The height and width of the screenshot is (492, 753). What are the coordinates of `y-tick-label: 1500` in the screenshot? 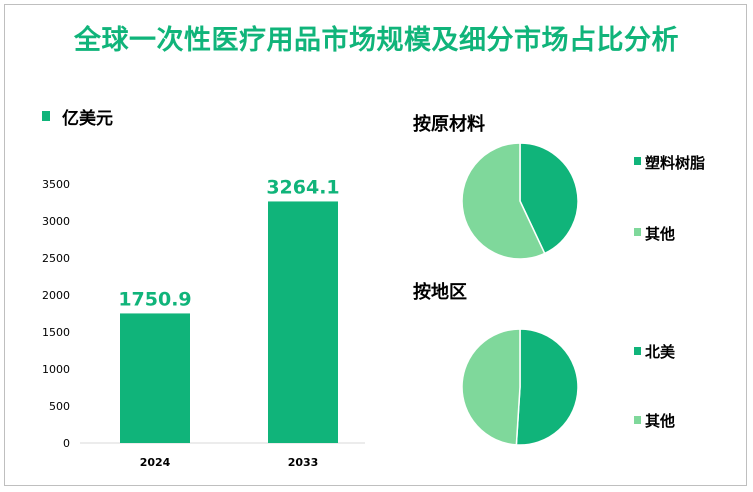 It's located at (56, 332).